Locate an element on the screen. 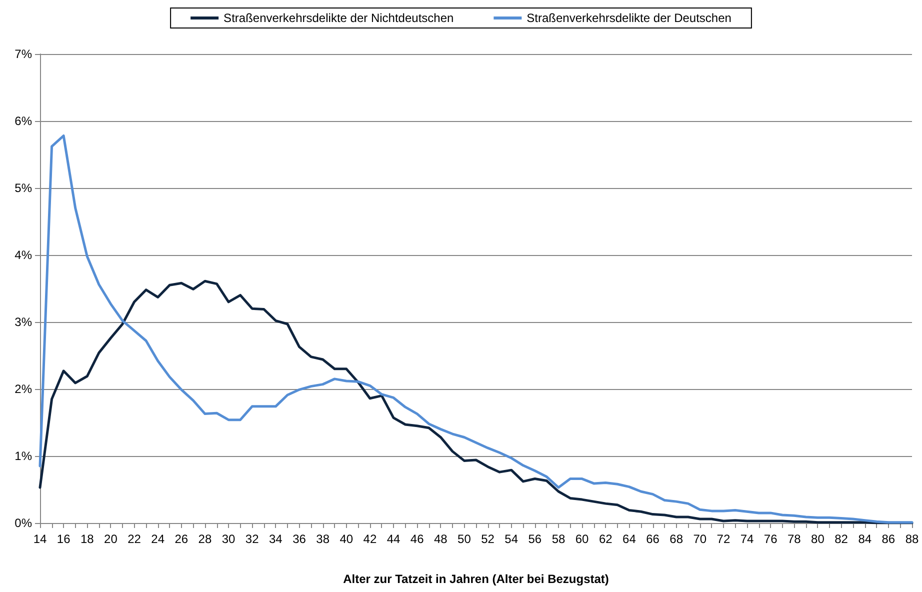  x-tick-label: 84 is located at coordinates (865, 539).